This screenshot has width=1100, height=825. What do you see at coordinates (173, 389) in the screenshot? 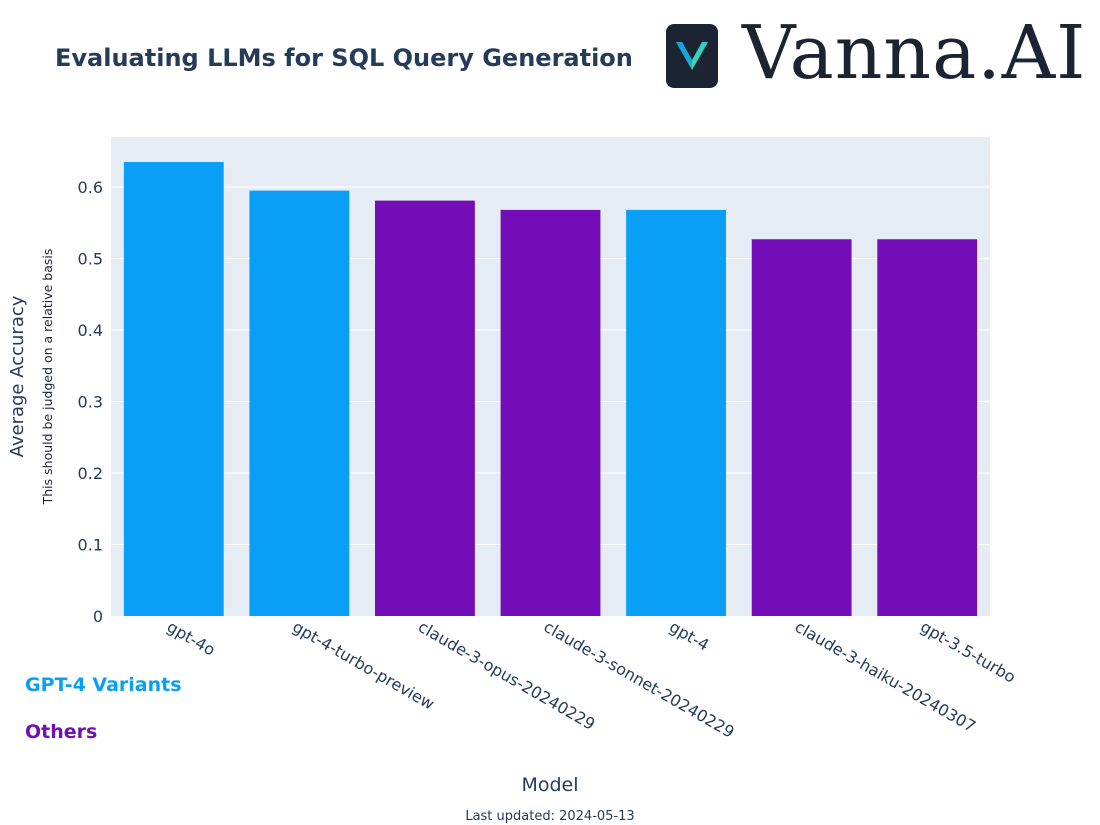
I see `bar-gpt-4o` at bounding box center [173, 389].